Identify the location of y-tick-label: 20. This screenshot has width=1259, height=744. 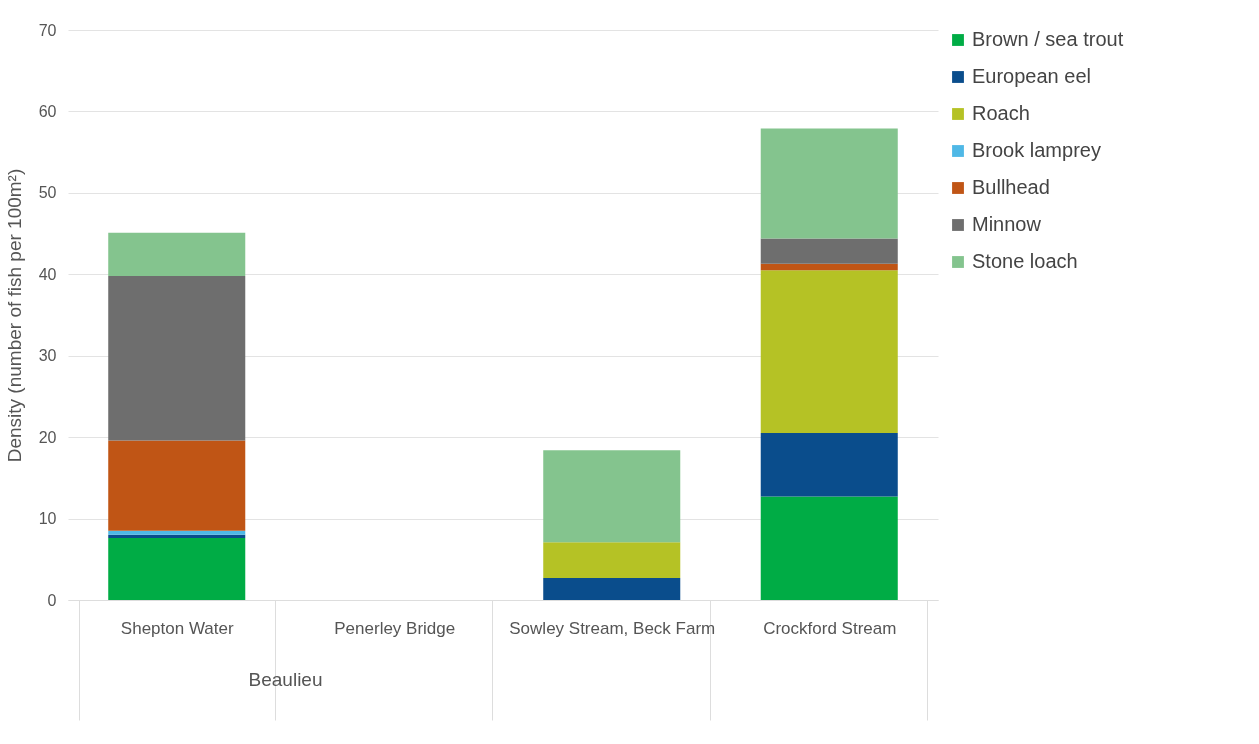
(47, 437).